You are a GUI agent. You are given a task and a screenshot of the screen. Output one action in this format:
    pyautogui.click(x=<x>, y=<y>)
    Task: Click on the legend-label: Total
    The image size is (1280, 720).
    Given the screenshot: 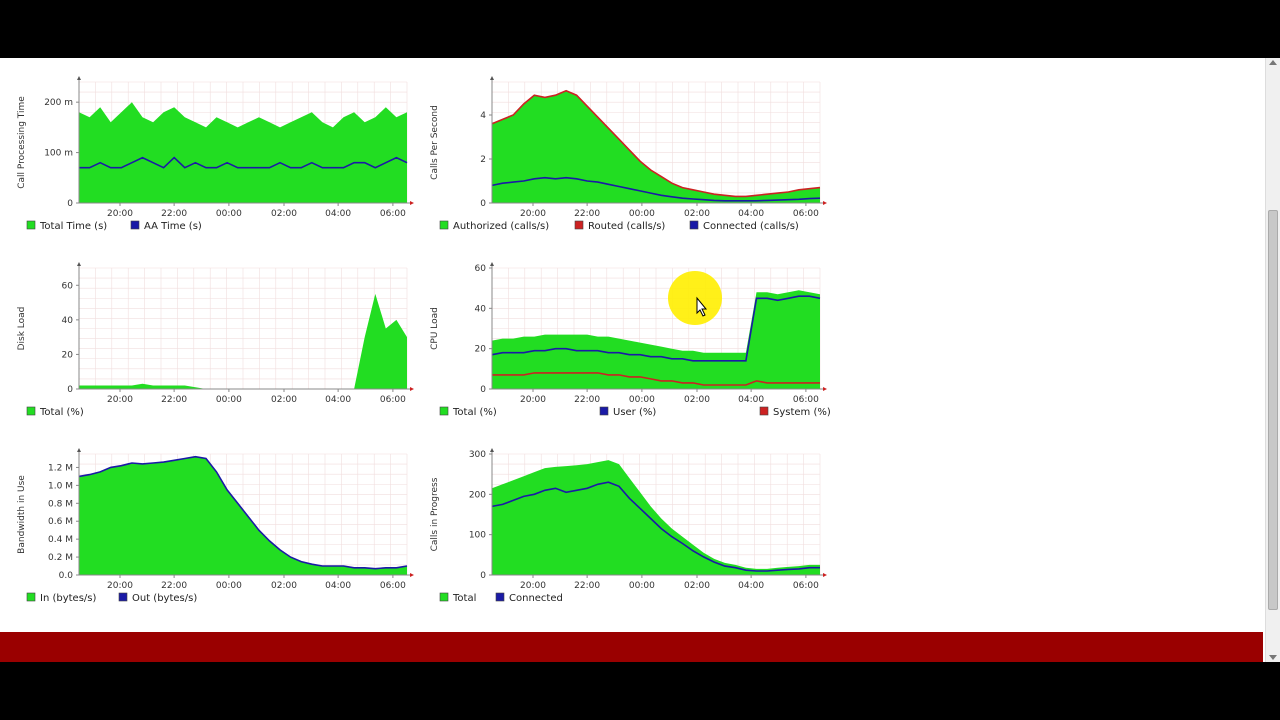 What is the action you would take?
    pyautogui.click(x=464, y=598)
    